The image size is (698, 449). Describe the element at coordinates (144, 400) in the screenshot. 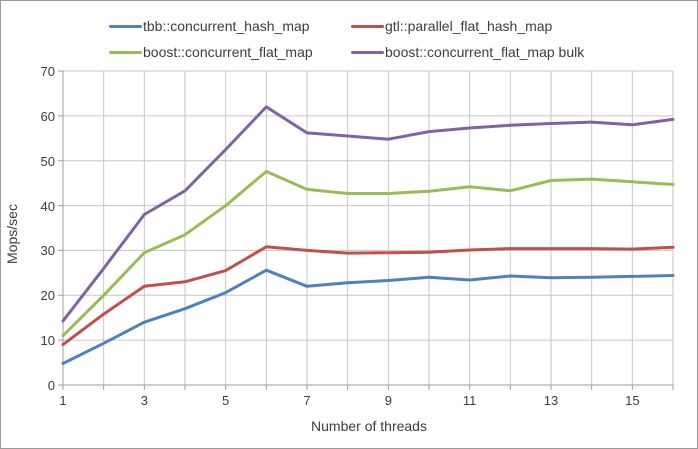

I see `x-tick-label: 3` at that location.